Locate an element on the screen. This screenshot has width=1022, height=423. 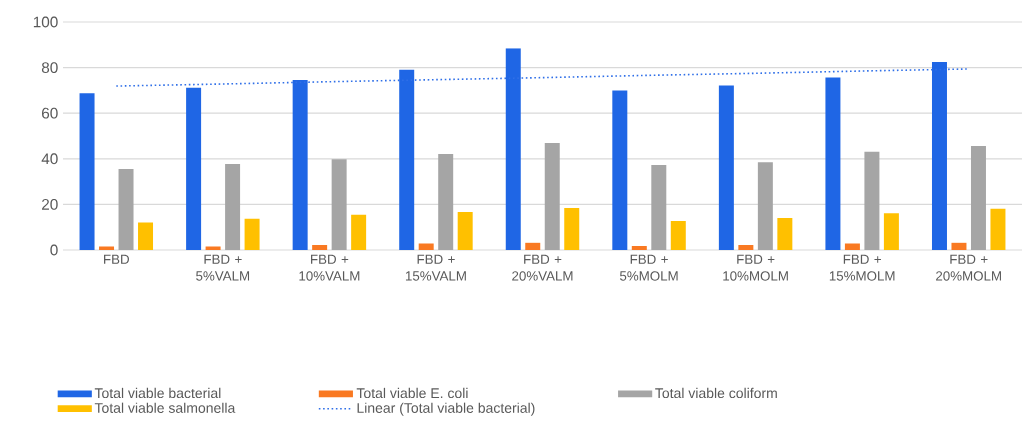
y-tick-label: 0 is located at coordinates (54, 250).